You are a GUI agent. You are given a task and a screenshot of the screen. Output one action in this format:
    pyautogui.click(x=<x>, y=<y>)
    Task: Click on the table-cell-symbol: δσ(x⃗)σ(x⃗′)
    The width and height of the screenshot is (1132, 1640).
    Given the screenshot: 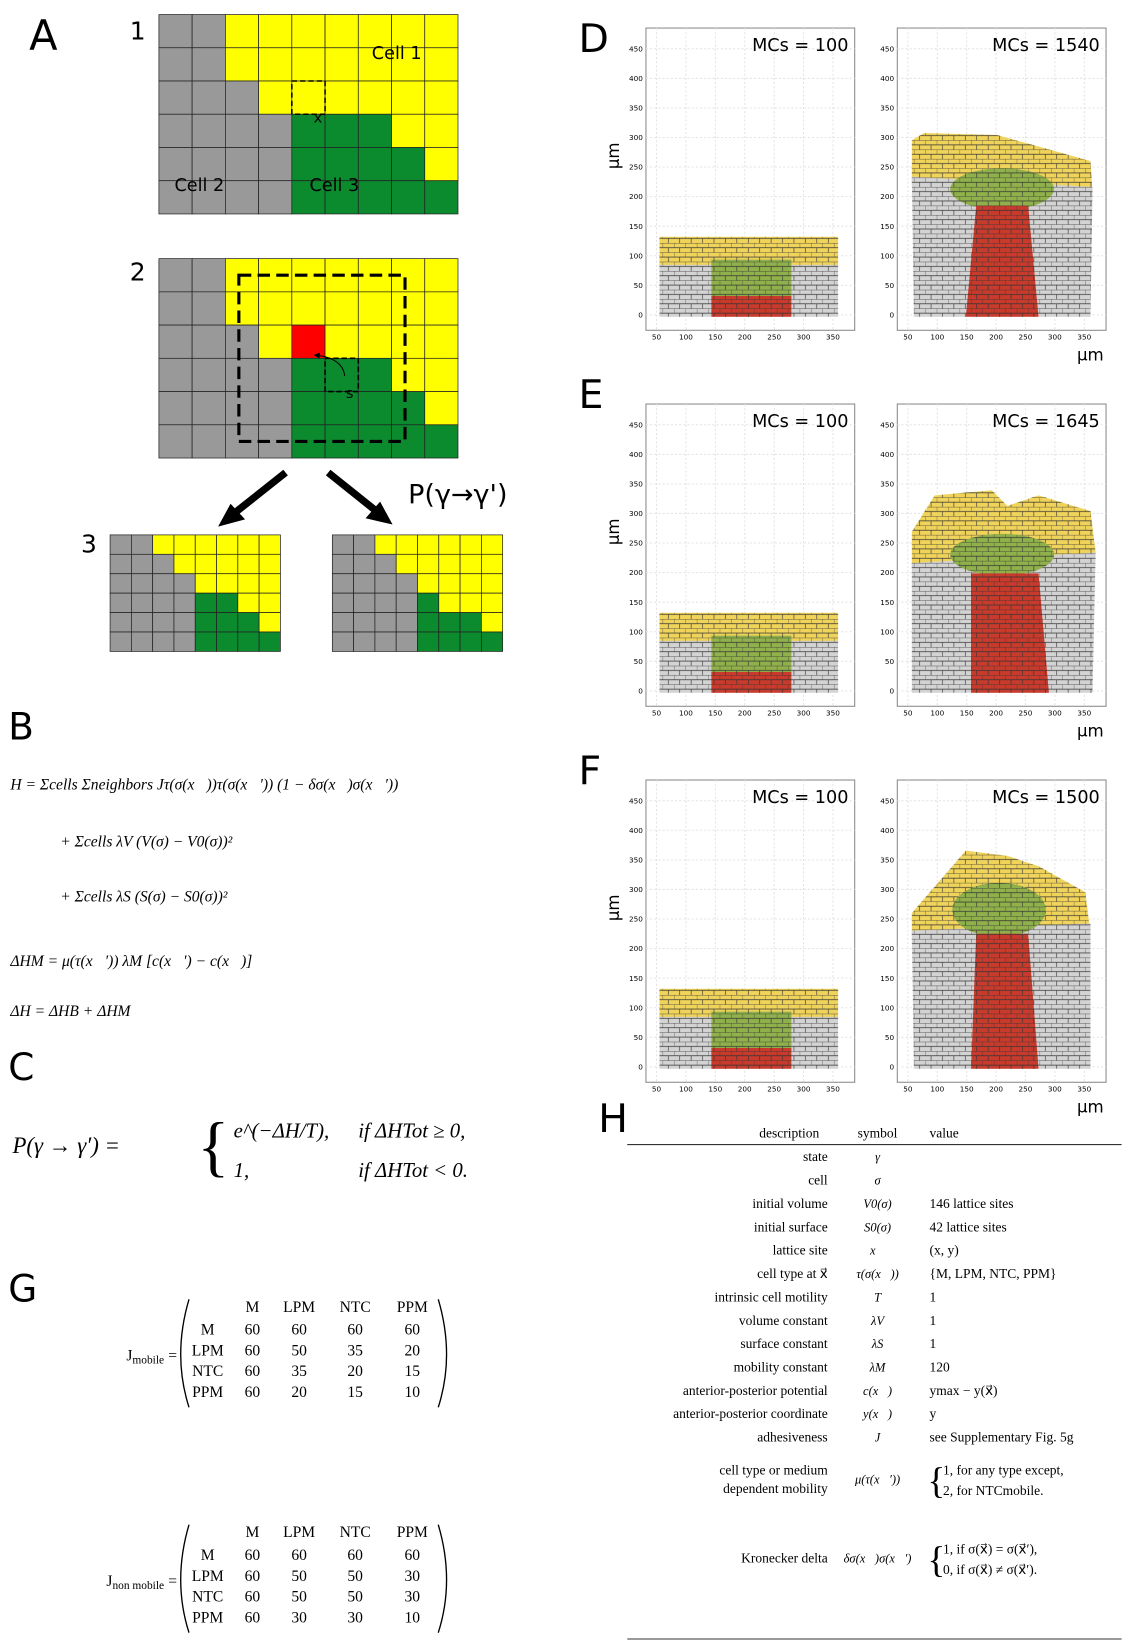 What is the action you would take?
    pyautogui.click(x=878, y=1559)
    